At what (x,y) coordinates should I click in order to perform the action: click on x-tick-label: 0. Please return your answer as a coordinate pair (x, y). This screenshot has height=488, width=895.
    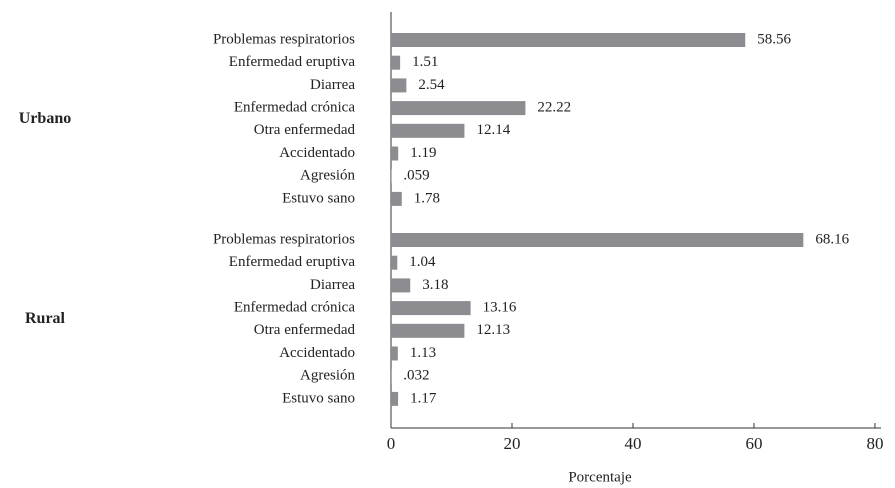
    Looking at the image, I should click on (391, 443).